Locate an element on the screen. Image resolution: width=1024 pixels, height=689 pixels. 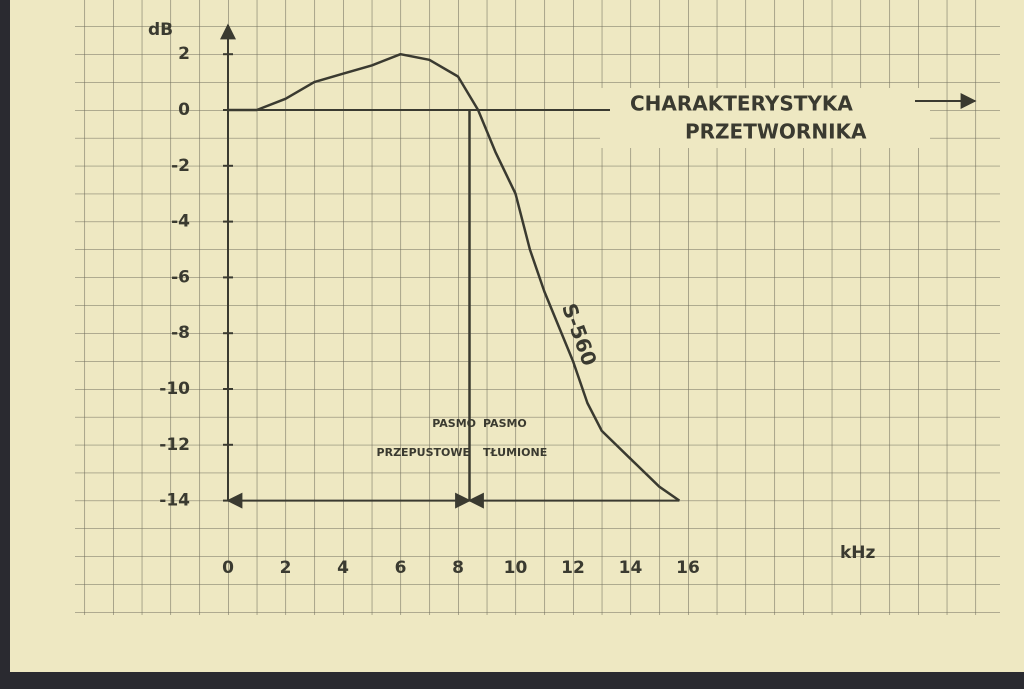
y-tick-label: 0 is located at coordinates (184, 110).